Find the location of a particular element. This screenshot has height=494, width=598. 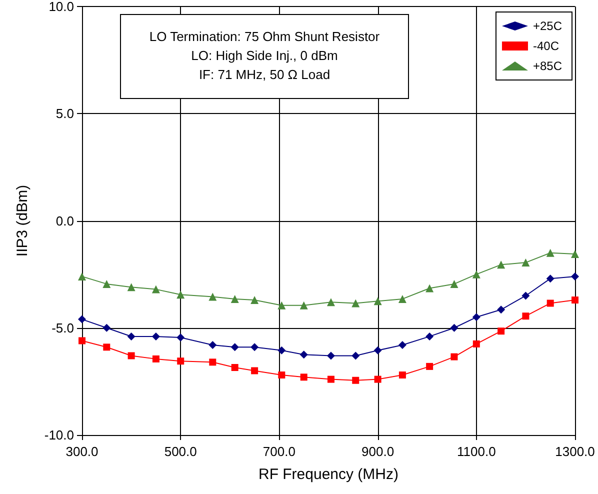

annotation: LO: High Side Inj., 0 dBm is located at coordinates (264, 56).